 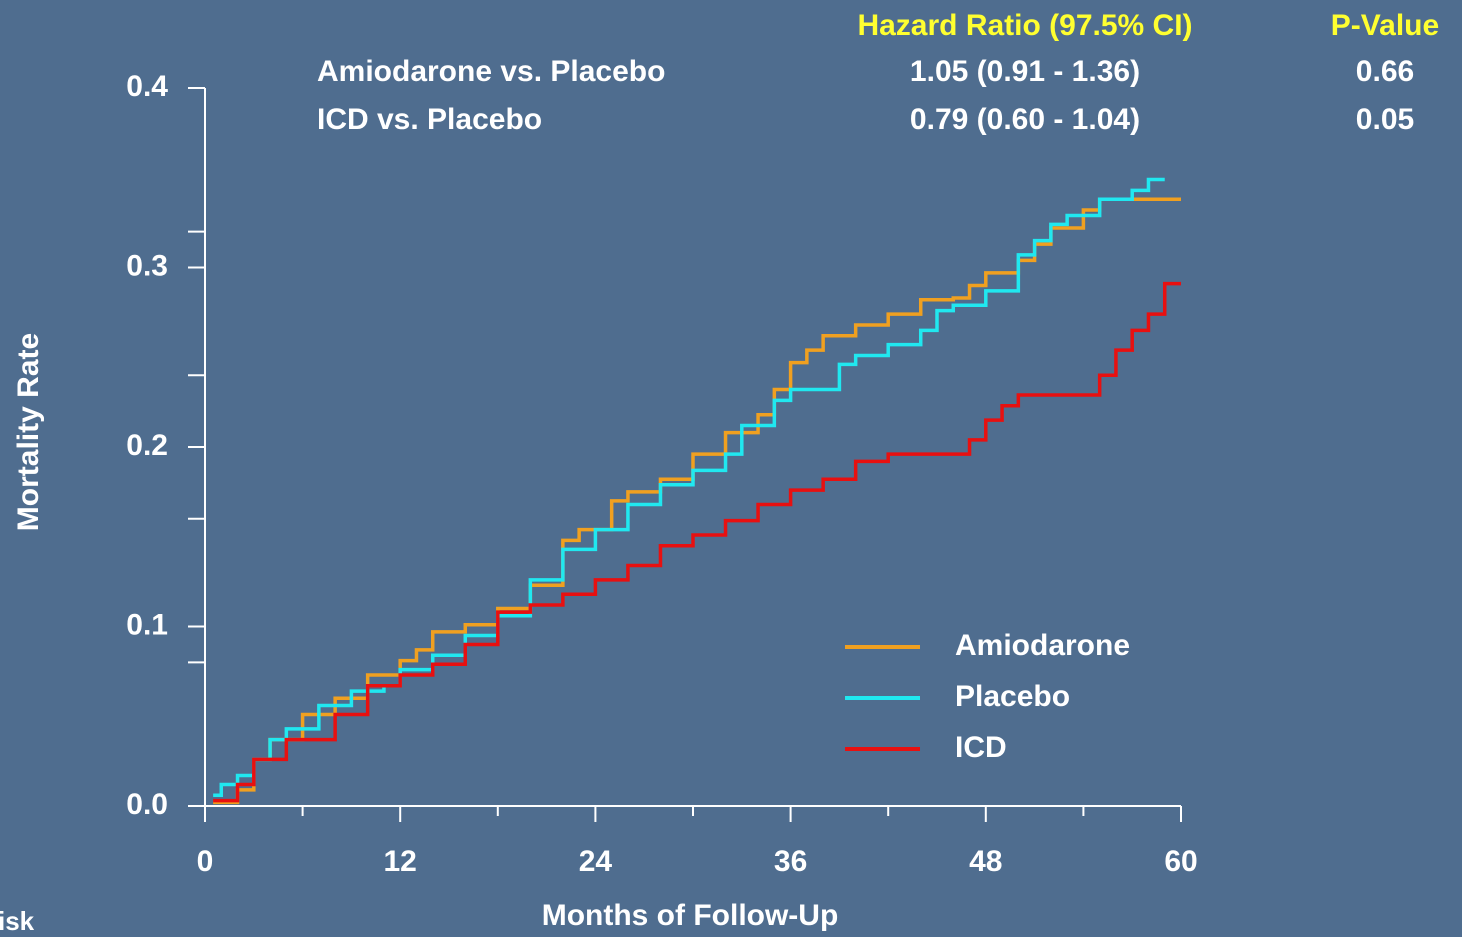 What do you see at coordinates (17, 921) in the screenshot?
I see `corner-text: isk` at bounding box center [17, 921].